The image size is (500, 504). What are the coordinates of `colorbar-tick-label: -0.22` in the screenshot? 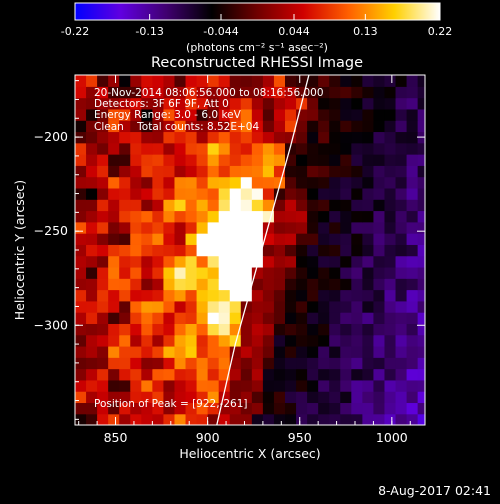 It's located at (75, 31).